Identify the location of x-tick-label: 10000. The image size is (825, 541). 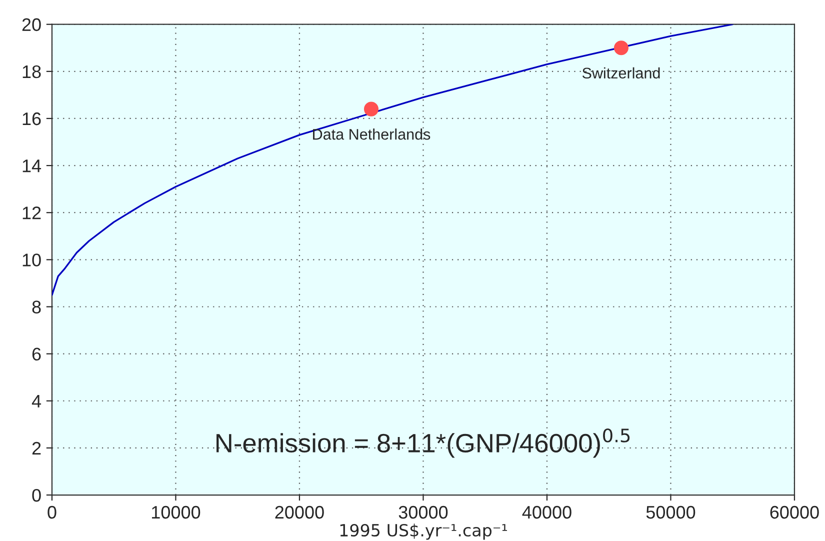
(176, 512).